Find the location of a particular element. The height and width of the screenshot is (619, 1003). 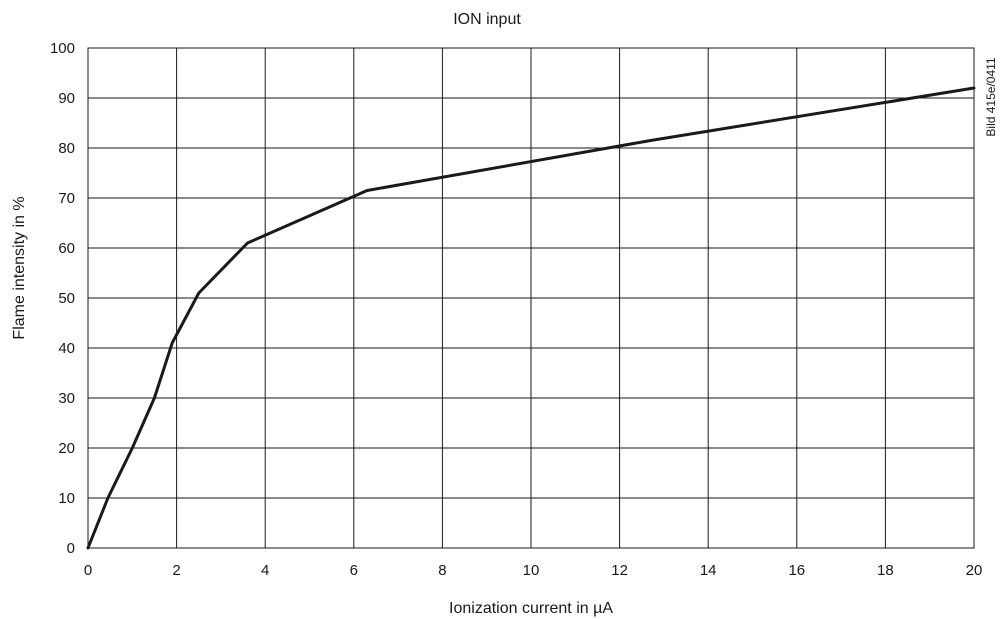

x-tick-label-5: 10 is located at coordinates (531, 570).